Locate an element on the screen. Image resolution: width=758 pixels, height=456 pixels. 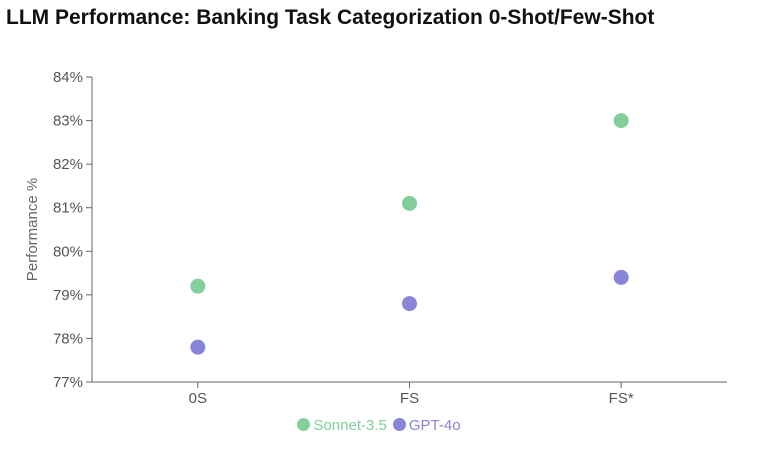
y-tick-label: 79% is located at coordinates (68, 295).